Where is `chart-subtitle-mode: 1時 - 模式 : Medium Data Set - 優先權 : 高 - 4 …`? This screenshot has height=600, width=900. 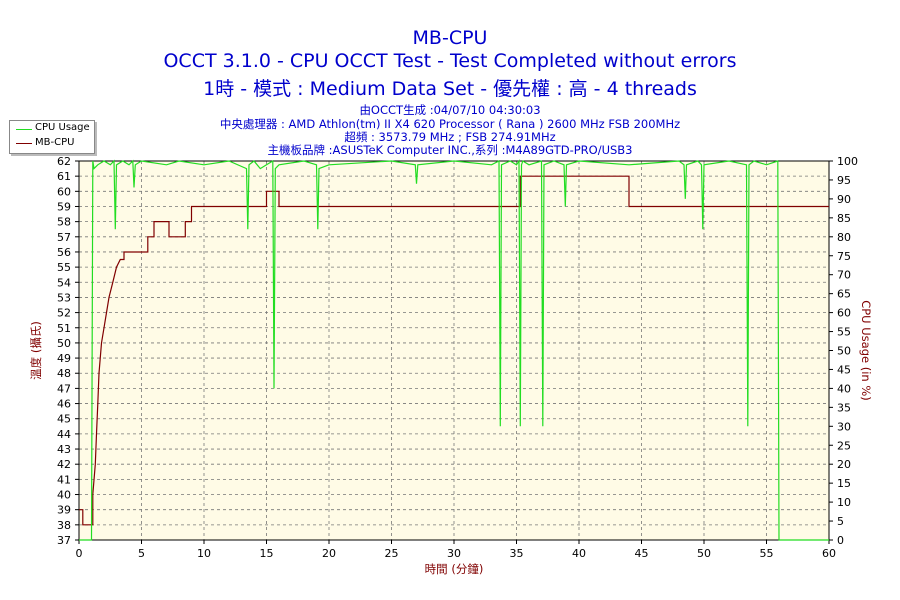
chart-subtitle-mode: 1時 - 模式 : Medium Data Set - 優先權 : 高 - 4 … is located at coordinates (450, 89).